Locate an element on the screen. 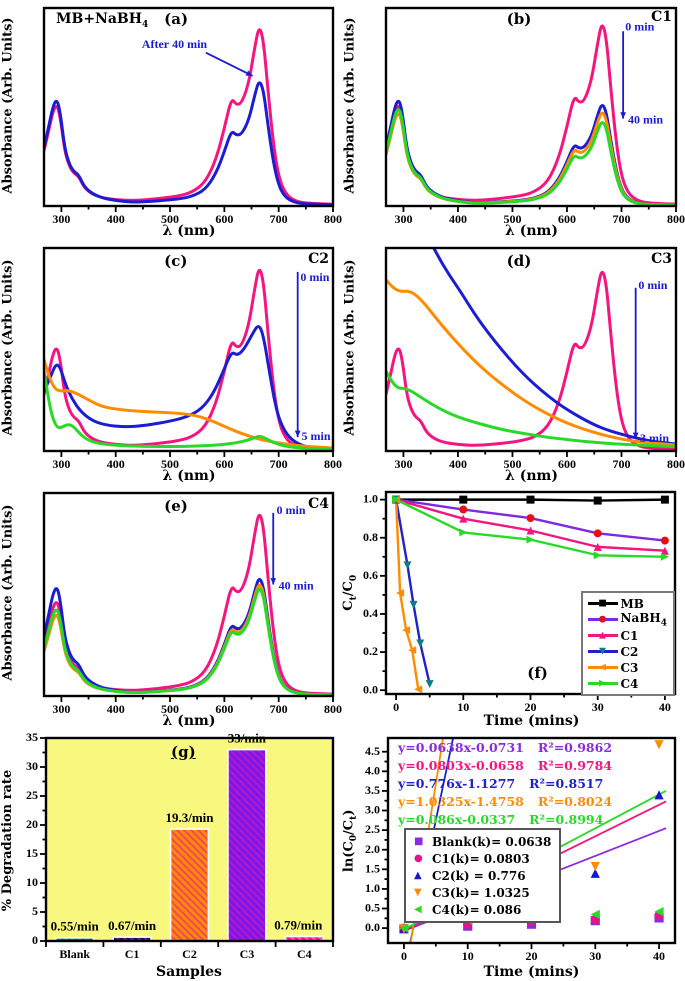 The width and height of the screenshot is (685, 981). legend-label-sub: 4 is located at coordinates (663, 623).